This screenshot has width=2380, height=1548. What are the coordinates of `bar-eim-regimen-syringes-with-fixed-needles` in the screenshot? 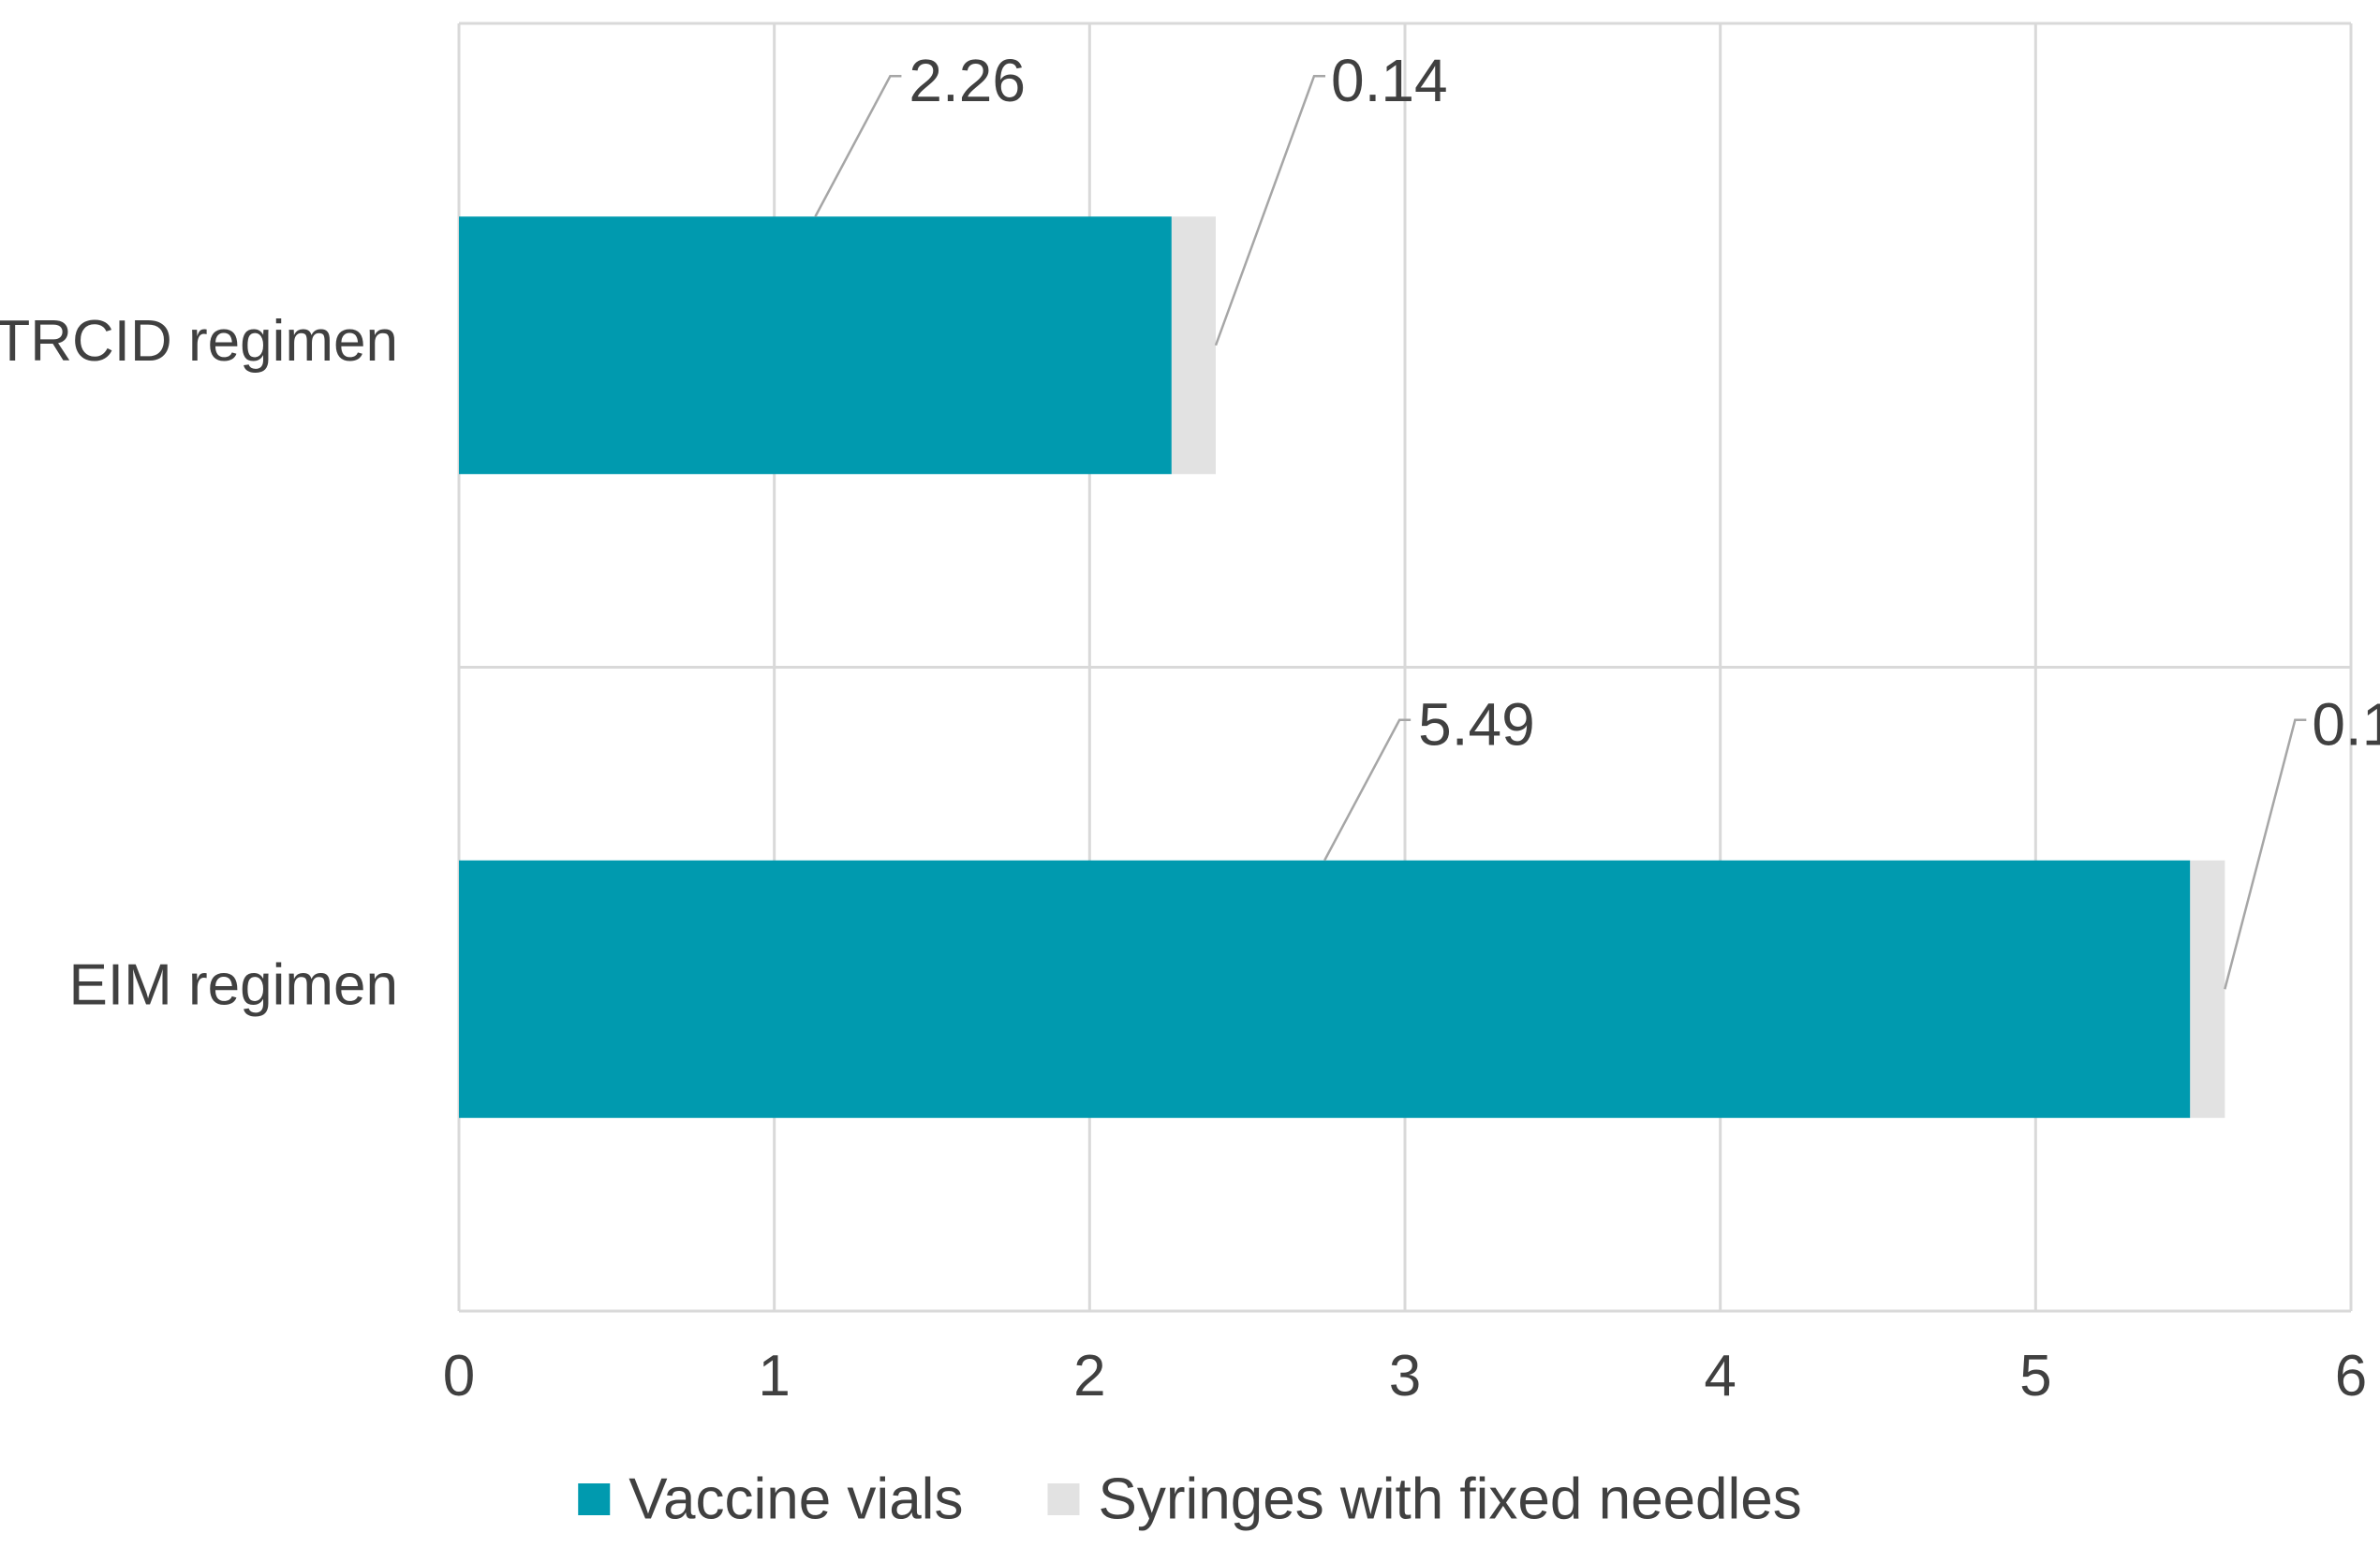 It's located at (2207, 989).